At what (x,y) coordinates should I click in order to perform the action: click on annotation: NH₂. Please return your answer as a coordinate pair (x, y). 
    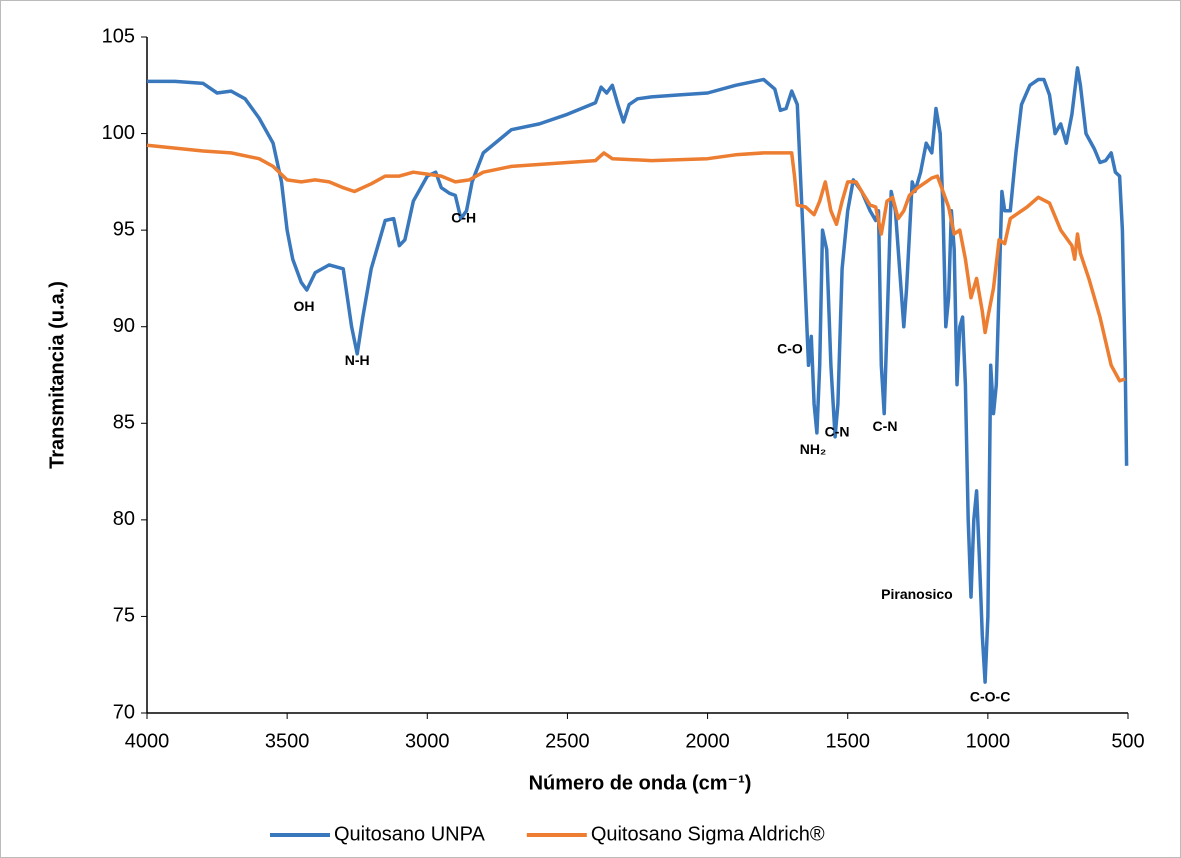
    Looking at the image, I should click on (813, 449).